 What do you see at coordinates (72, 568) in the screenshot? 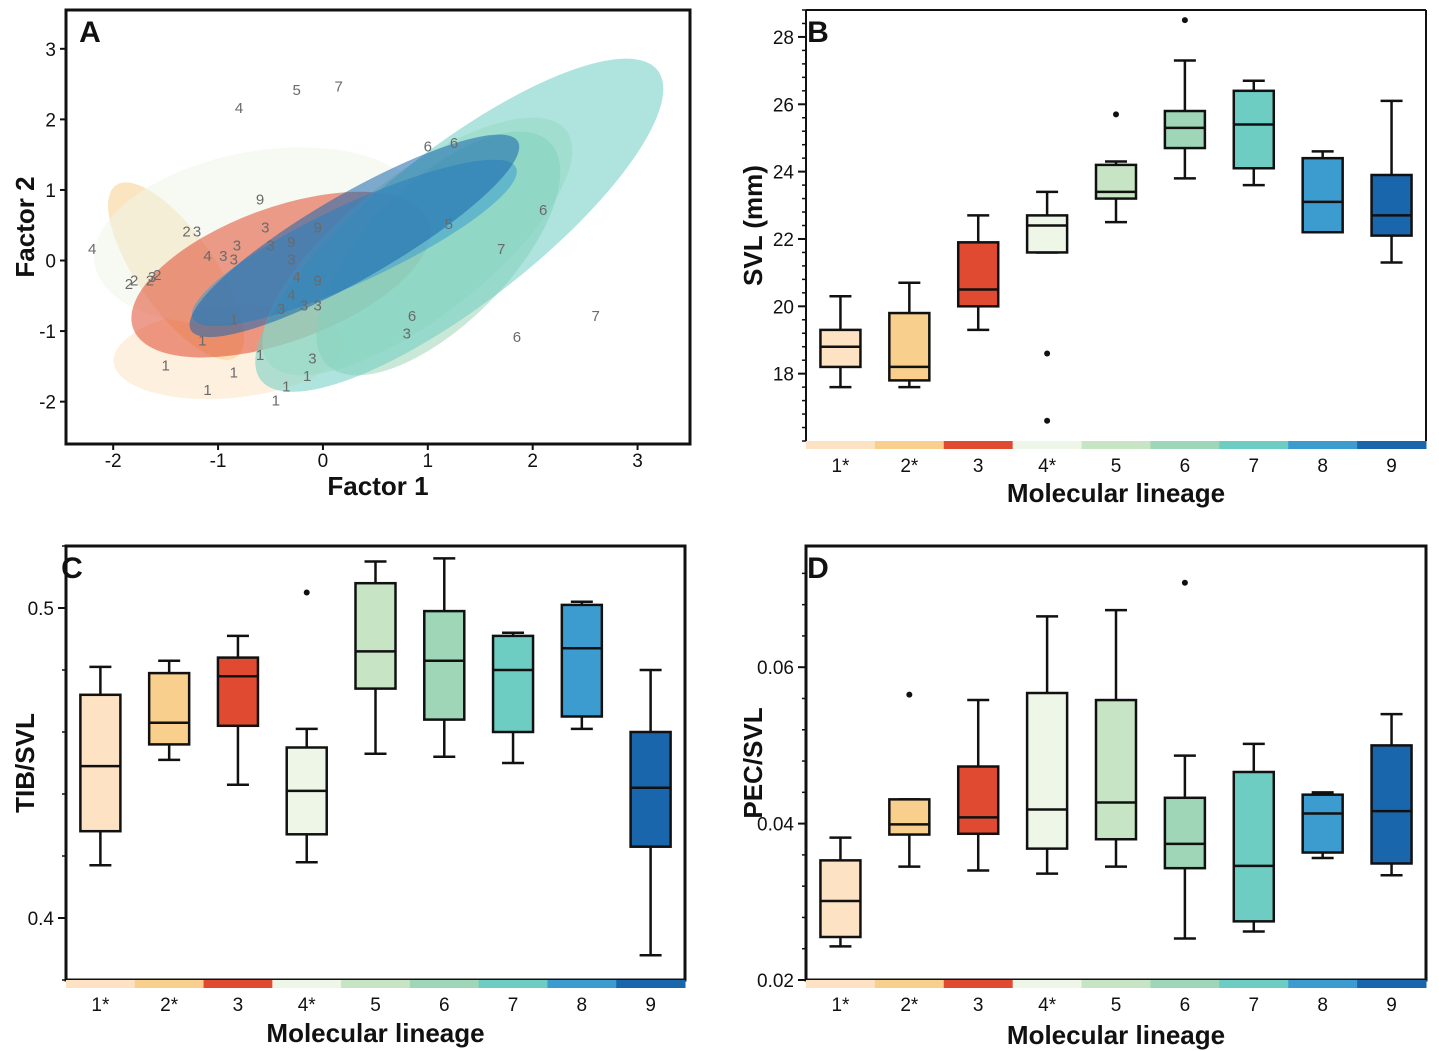
I see `panel-label: C` at bounding box center [72, 568].